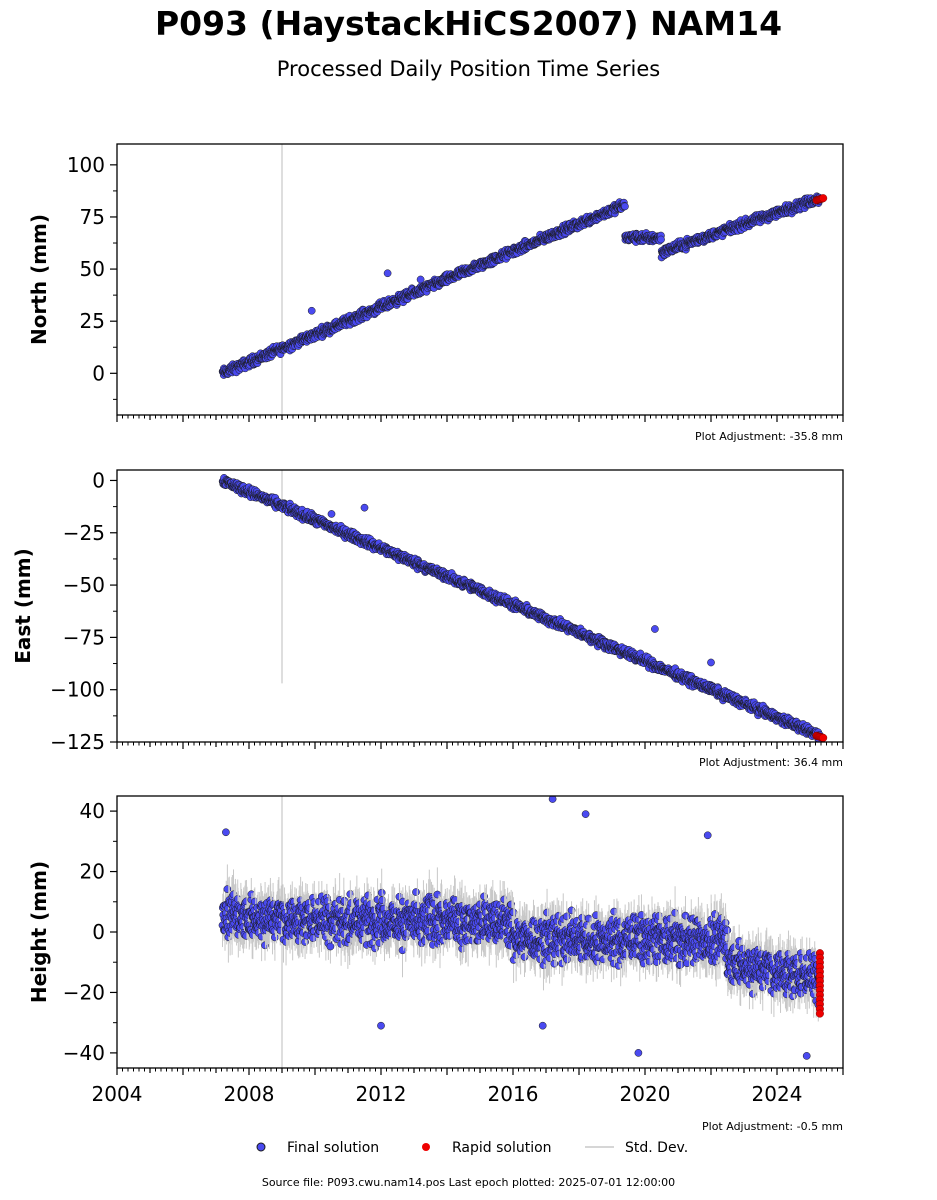 The height and width of the screenshot is (1200, 937). Describe the element at coordinates (468, 69) in the screenshot. I see `page-subtitle: Processed Daily Position Time Series` at that location.